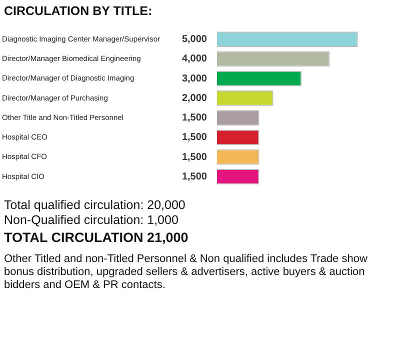  I want to click on text: Other Titled and non-Titled Personnel & Non qualified includes Trade show bonus distribution, upgraded sellers & advertisers, active buyers & auction bidders and OEM & PR contacts., so click(186, 272).